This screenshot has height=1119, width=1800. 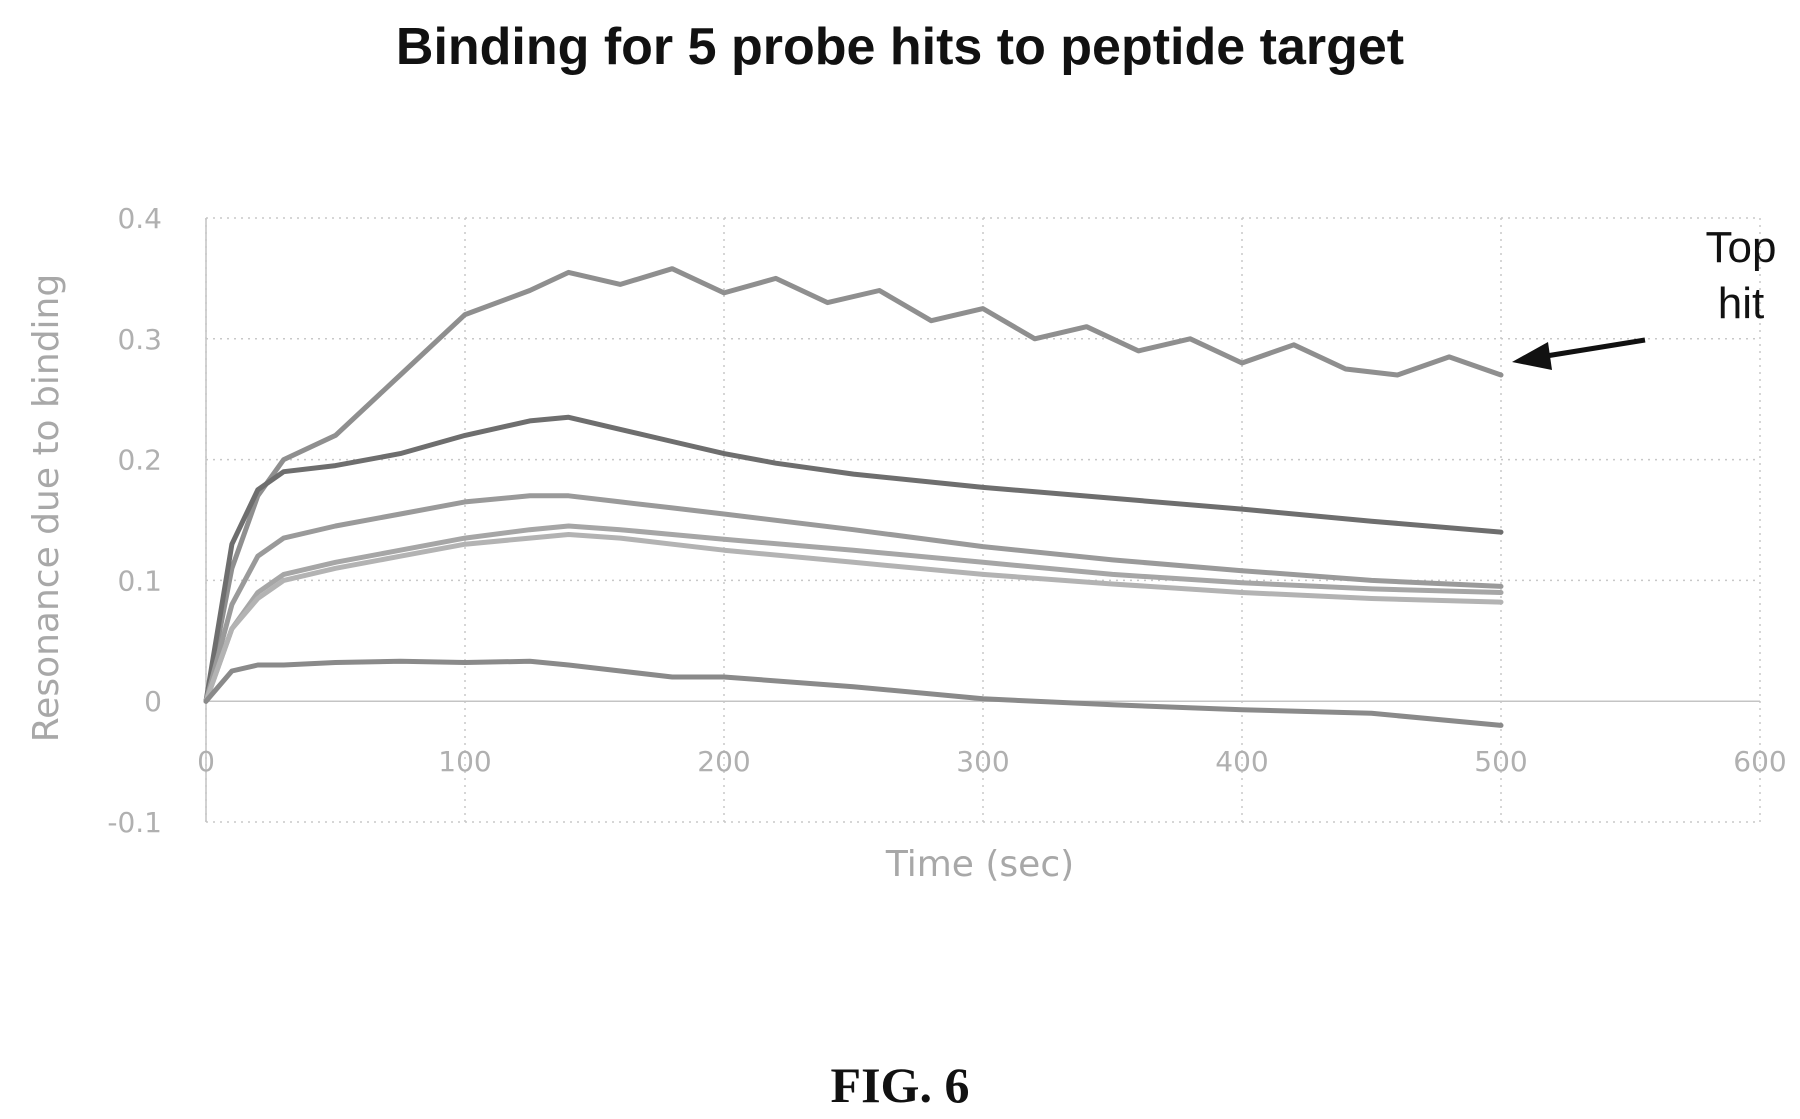 What do you see at coordinates (139, 460) in the screenshot?
I see `y-tick-label-3: 0.2` at bounding box center [139, 460].